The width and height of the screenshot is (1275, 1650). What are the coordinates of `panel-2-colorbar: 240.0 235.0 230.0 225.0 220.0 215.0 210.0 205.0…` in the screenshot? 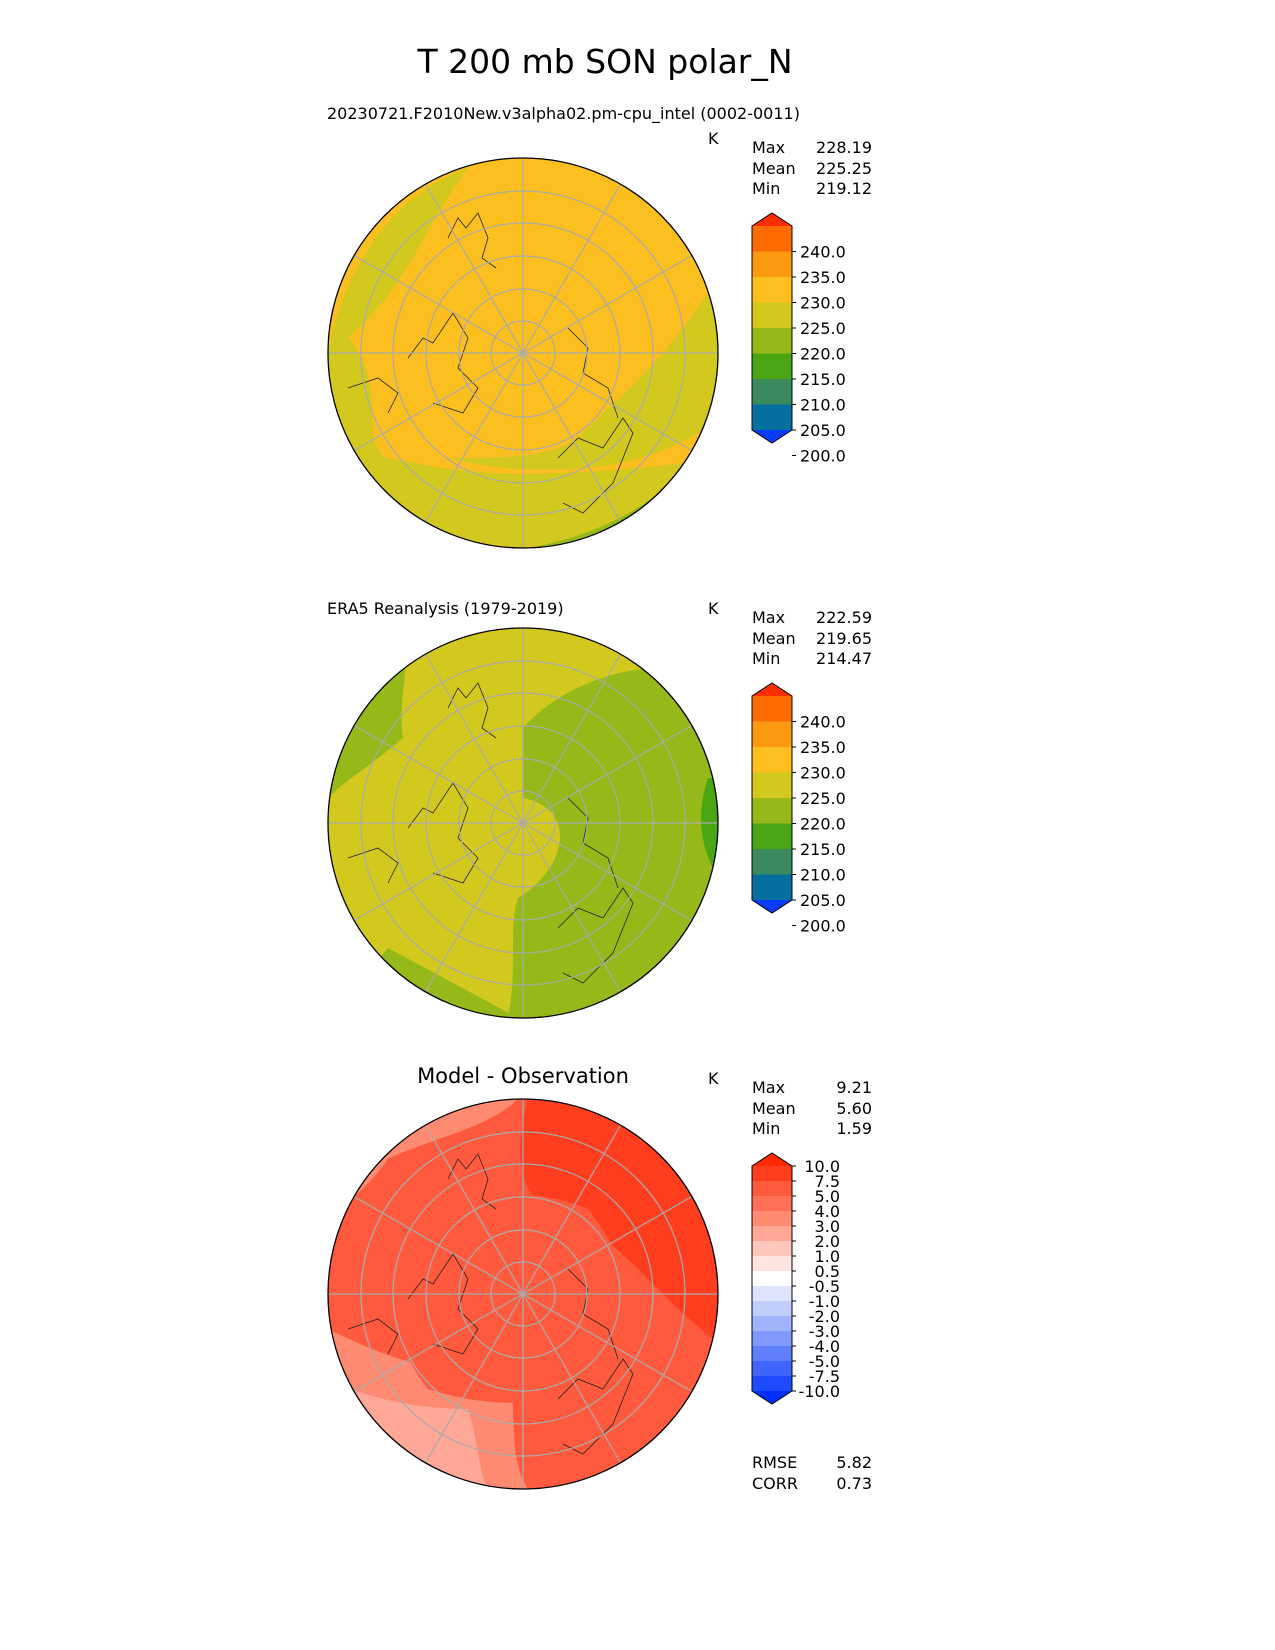 It's located at (798, 809).